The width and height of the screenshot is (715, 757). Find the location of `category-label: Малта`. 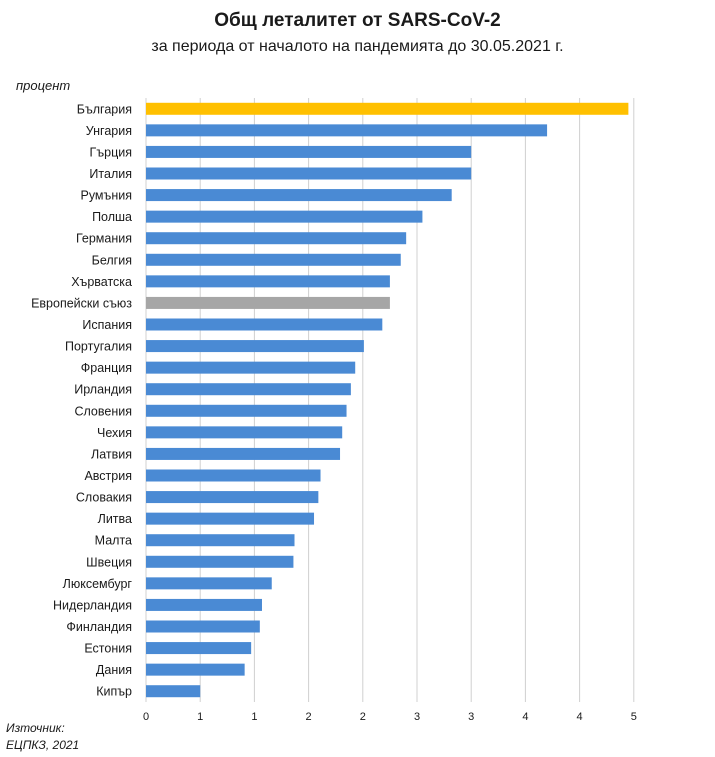

category-label: Малта is located at coordinates (113, 541).